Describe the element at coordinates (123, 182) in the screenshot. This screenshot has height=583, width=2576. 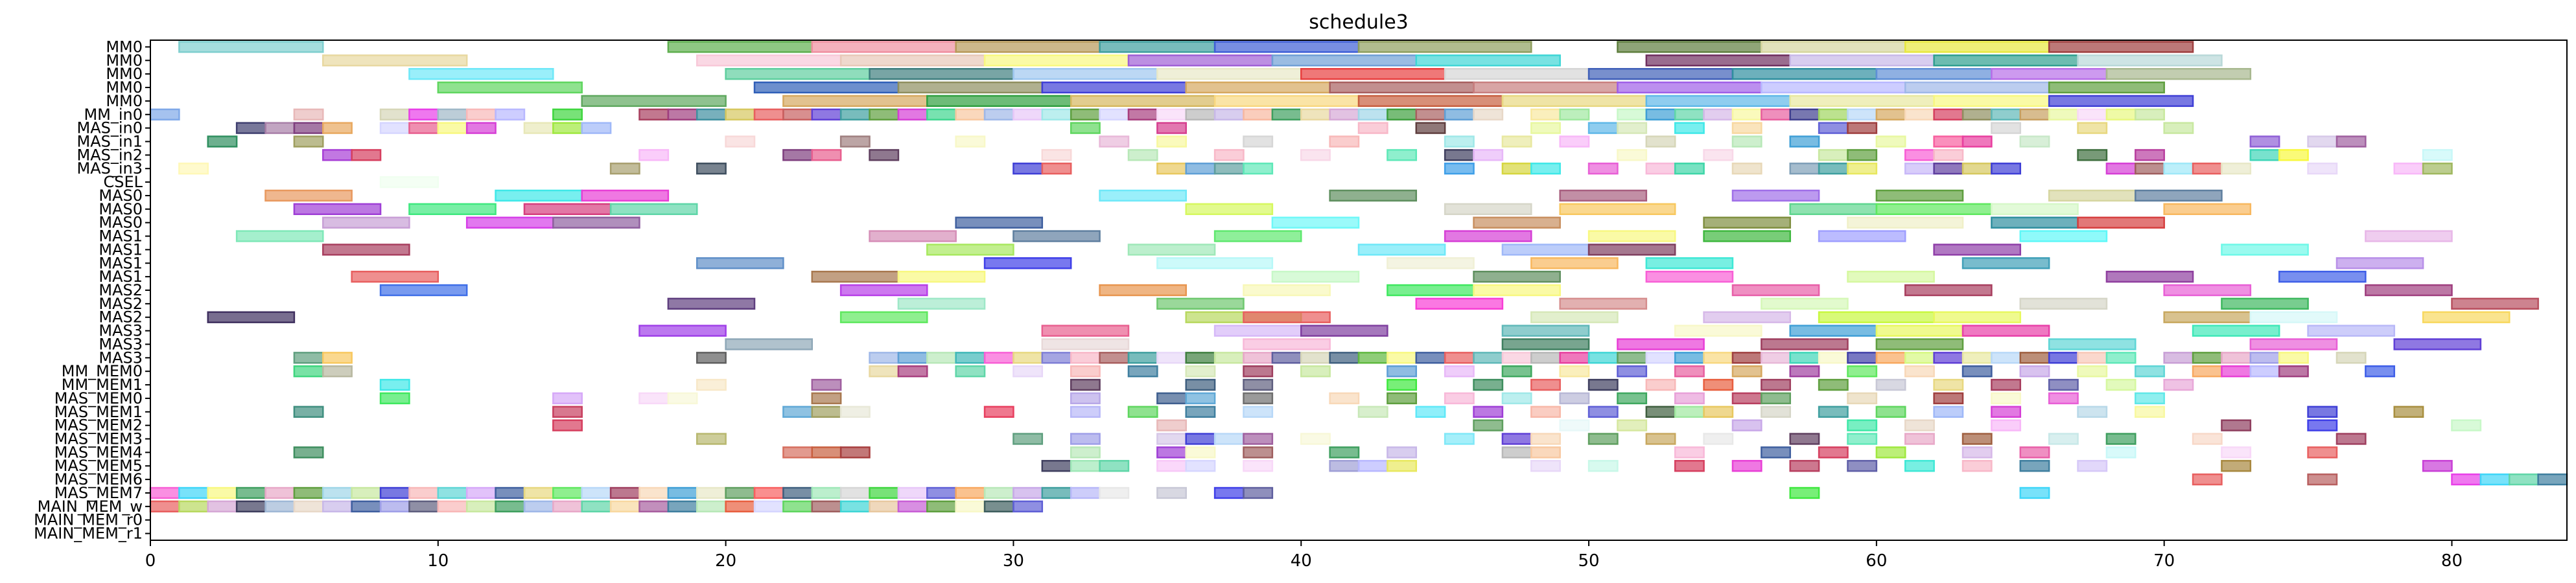
I see `y-tick-label: CSEL` at that location.